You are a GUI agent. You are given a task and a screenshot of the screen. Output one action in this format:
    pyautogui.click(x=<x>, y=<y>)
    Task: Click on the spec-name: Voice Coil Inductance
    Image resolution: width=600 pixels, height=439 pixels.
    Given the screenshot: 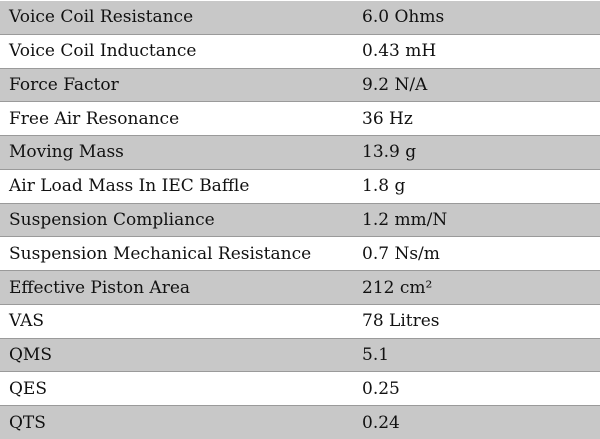 What is the action you would take?
    pyautogui.click(x=103, y=51)
    